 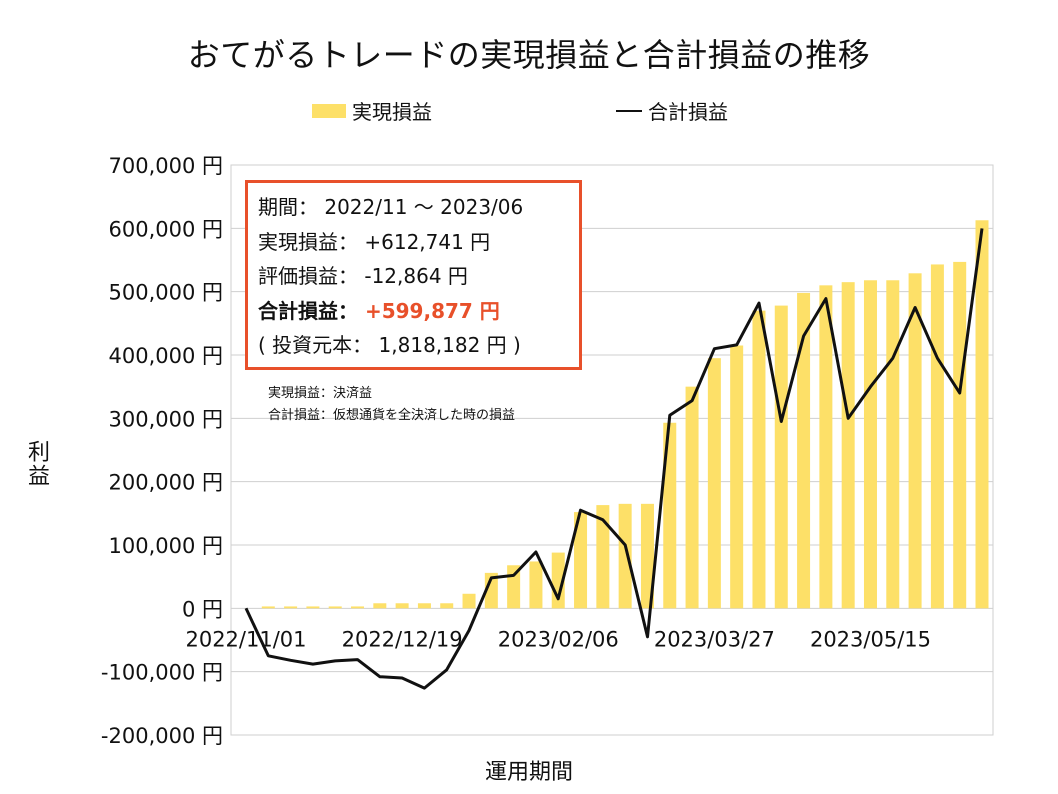 I want to click on unrealized-value: -12,864 円, so click(x=416, y=276).